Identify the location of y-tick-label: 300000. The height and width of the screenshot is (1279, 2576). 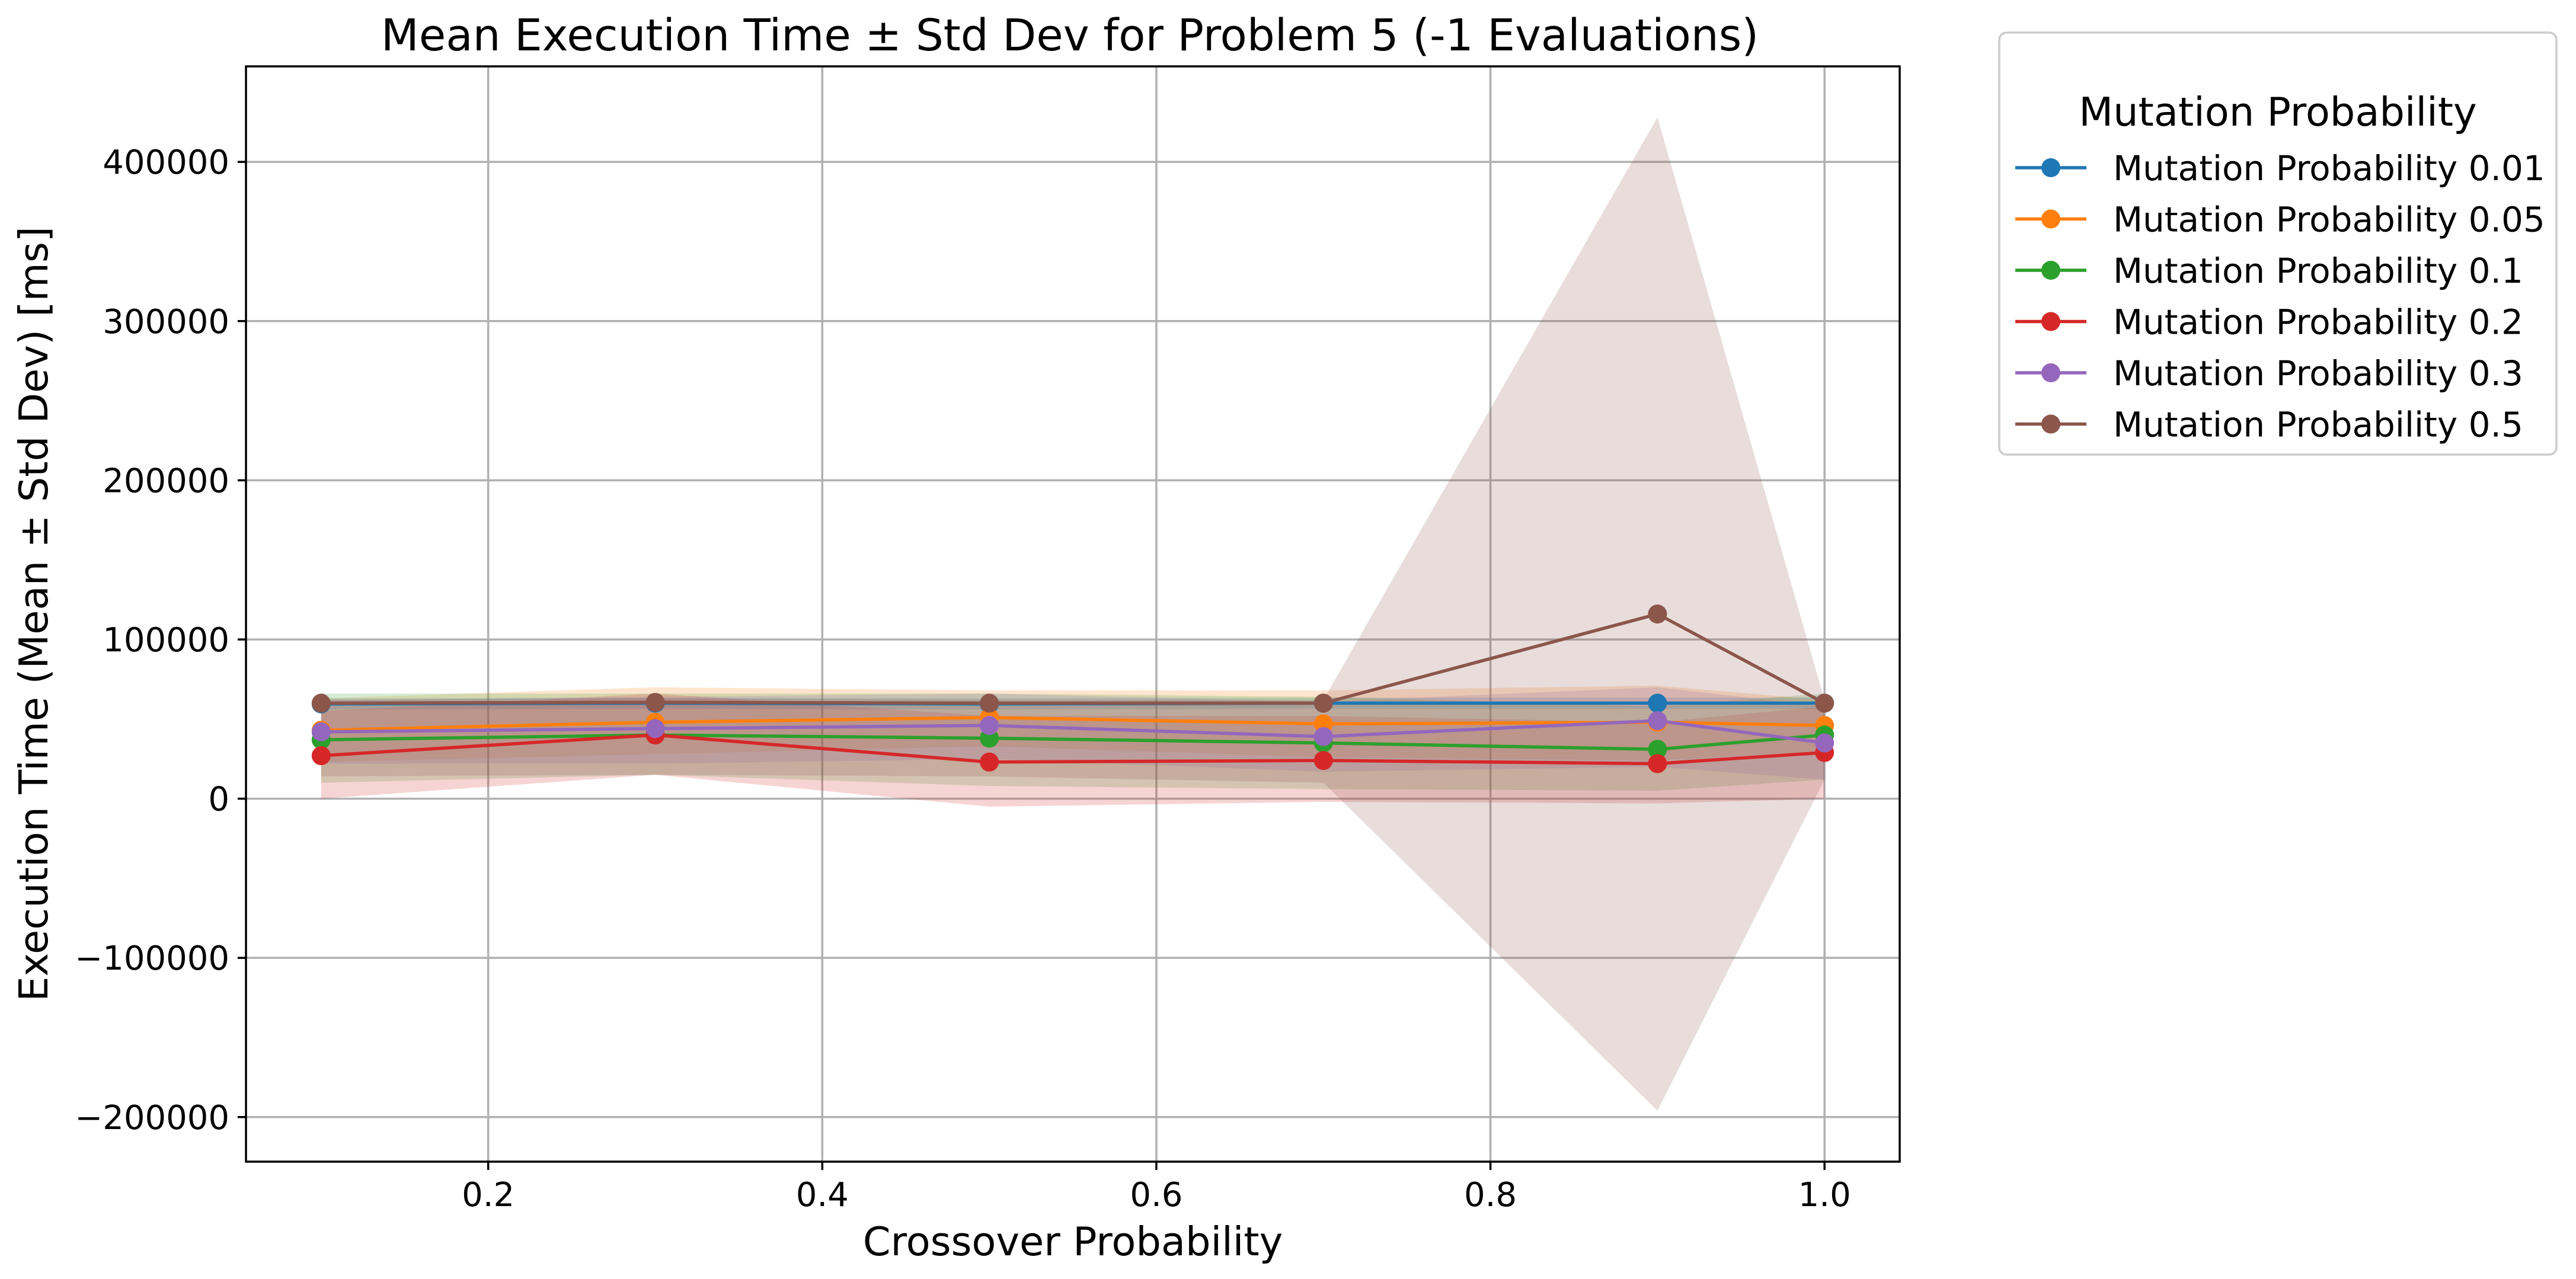
(166, 322).